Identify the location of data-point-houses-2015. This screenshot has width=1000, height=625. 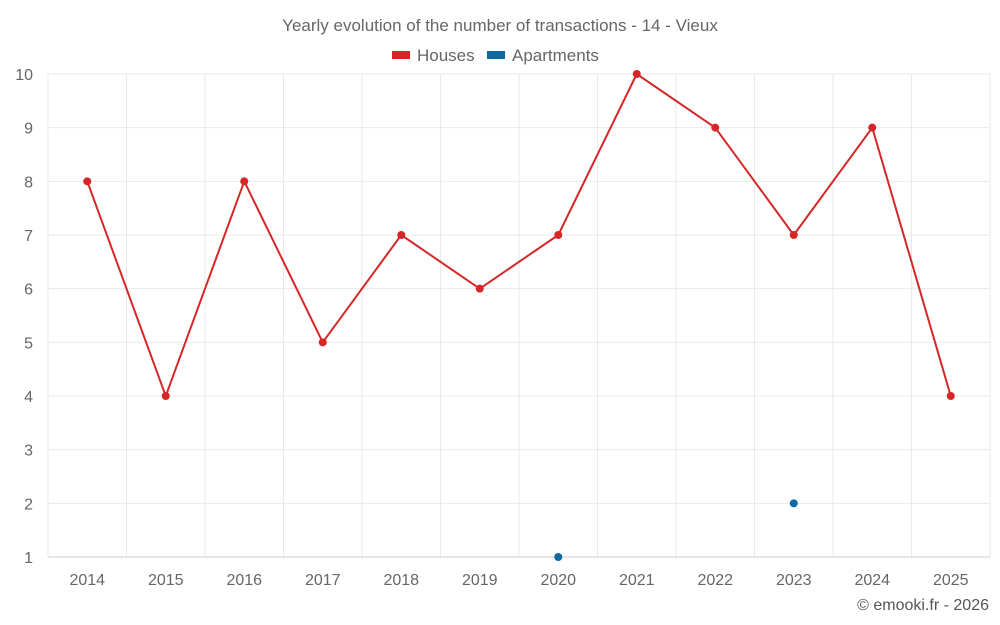
(165, 396).